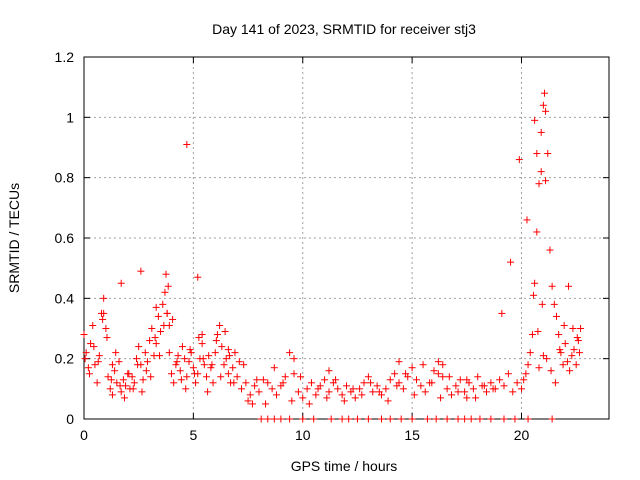 This screenshot has height=480, width=640. I want to click on y-tick-label: 0.8, so click(65, 178).